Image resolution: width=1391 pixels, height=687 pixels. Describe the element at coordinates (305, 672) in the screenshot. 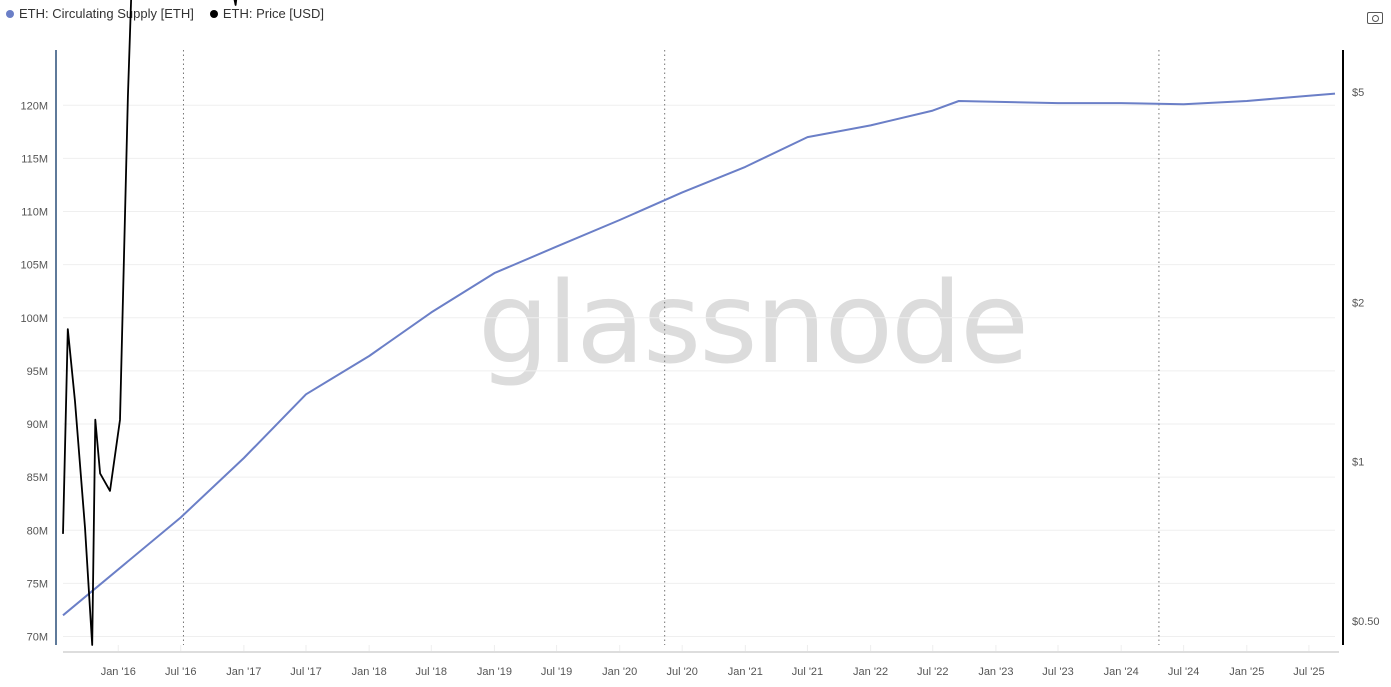

I see `x-tick-label: Jul '17` at that location.